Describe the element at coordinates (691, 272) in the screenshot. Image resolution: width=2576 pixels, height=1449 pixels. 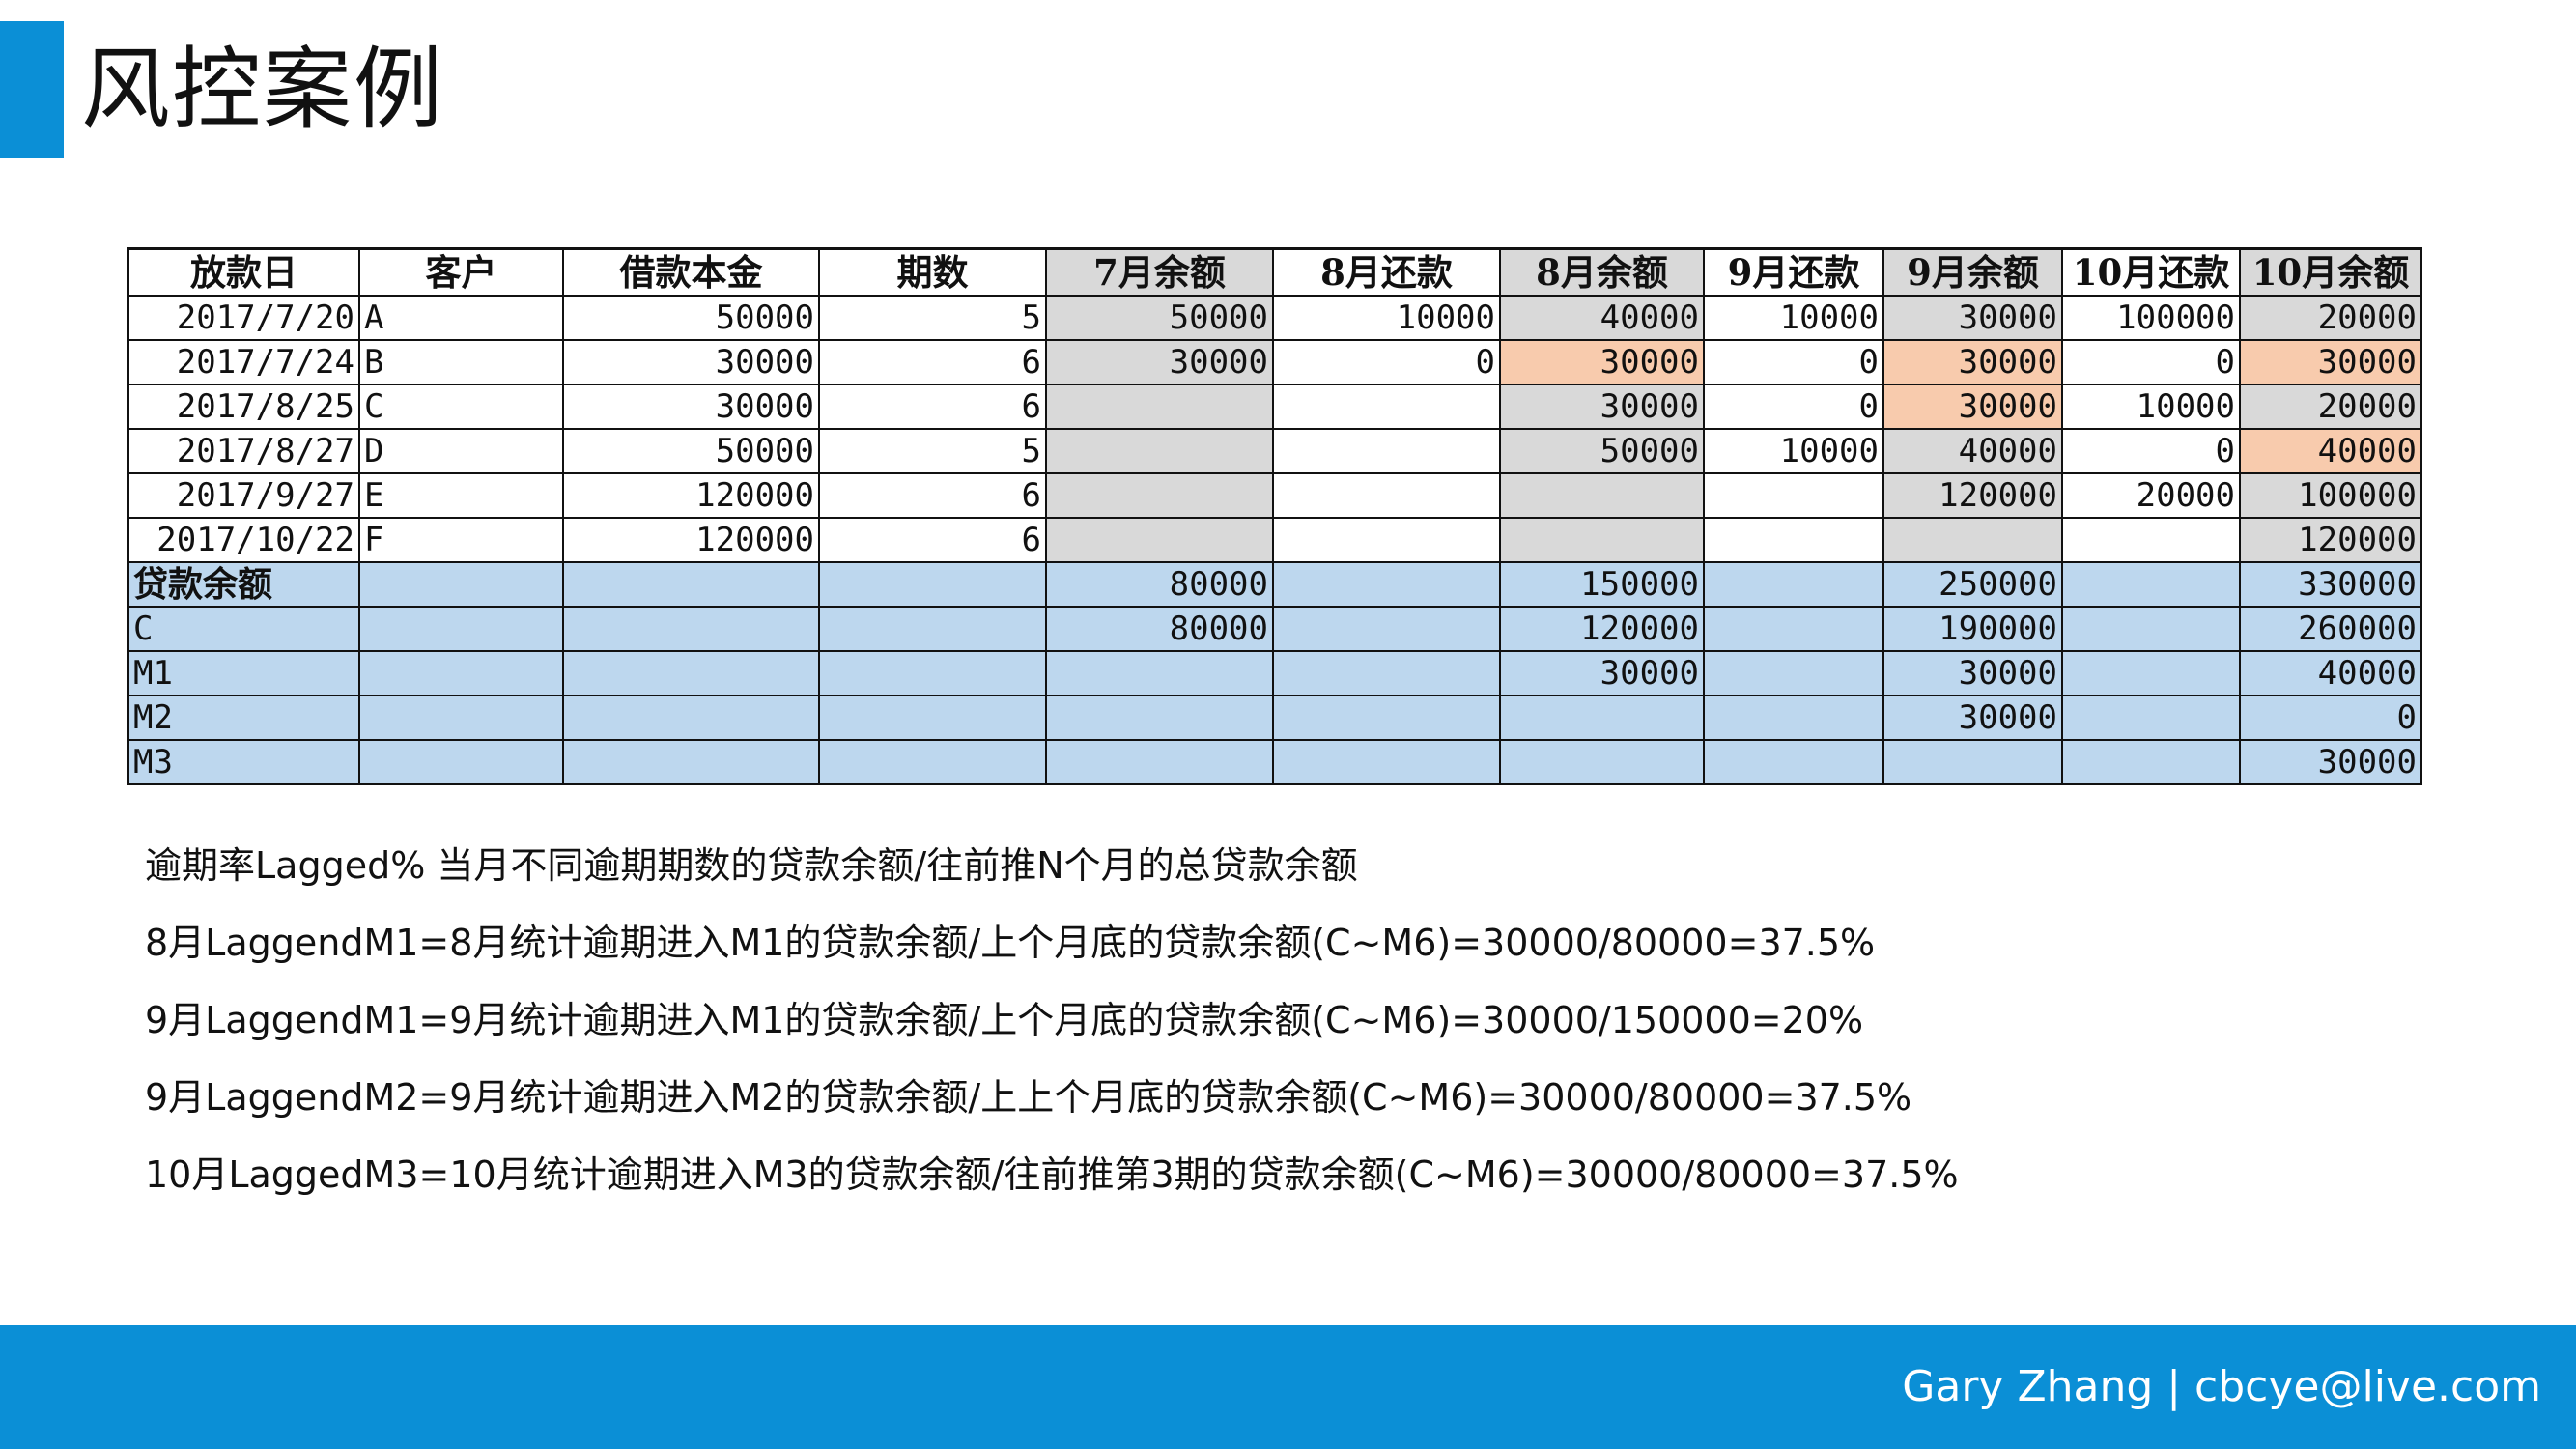
I see `header-cell: 借款本金` at that location.